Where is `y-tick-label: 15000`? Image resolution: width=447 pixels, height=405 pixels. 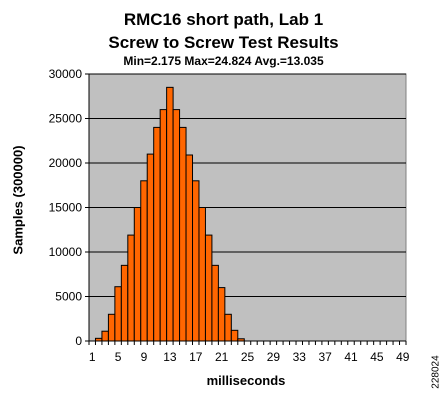
y-tick-label: 15000 is located at coordinates (66, 208).